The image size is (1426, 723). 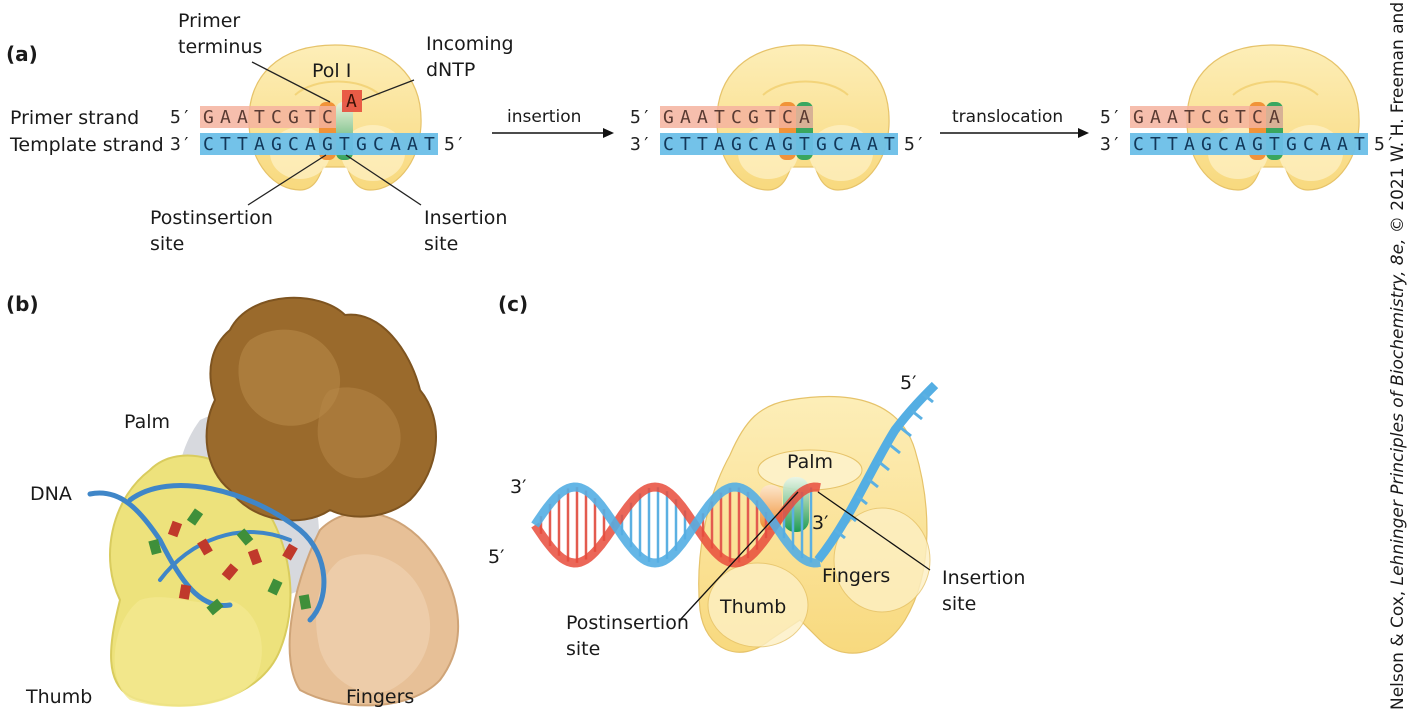 What do you see at coordinates (1398, 647) in the screenshot?
I see `credit-authors: Nelson & Cox,` at bounding box center [1398, 647].